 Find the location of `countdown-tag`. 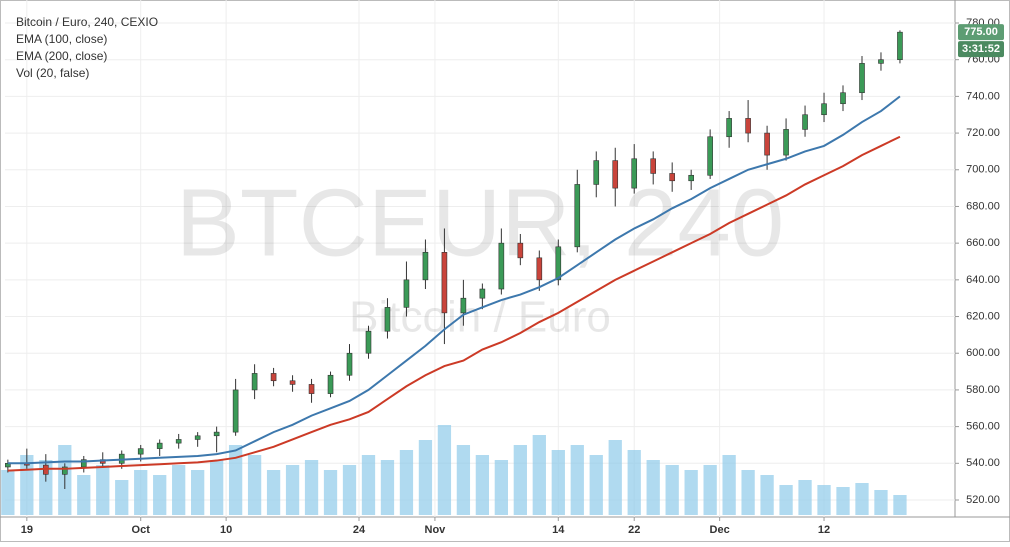

countdown-tag is located at coordinates (981, 49).